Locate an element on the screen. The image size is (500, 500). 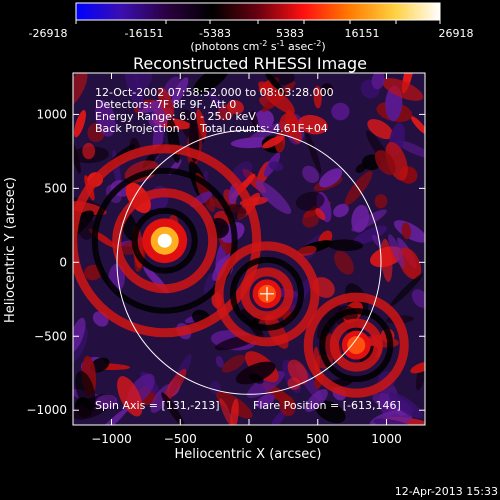
info-flare-position: Flare Position = [-613,146] is located at coordinates (327, 405).